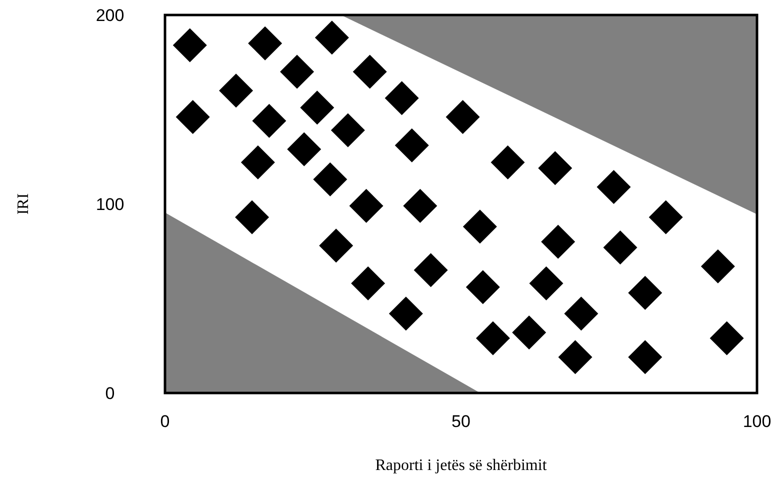  What do you see at coordinates (165, 421) in the screenshot?
I see `x-tick-label: 0` at bounding box center [165, 421].